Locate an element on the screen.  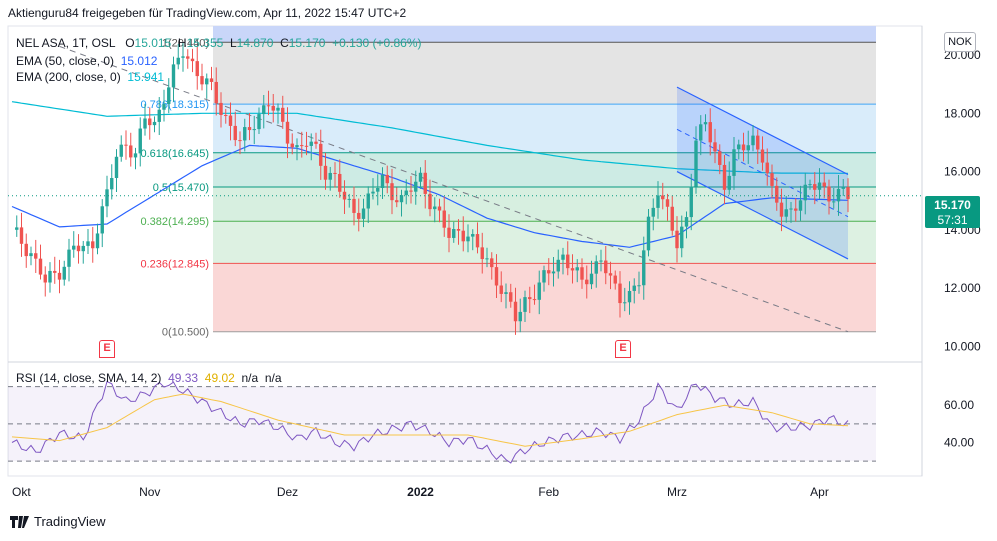
rsi-line is located at coordinates (430, 422).